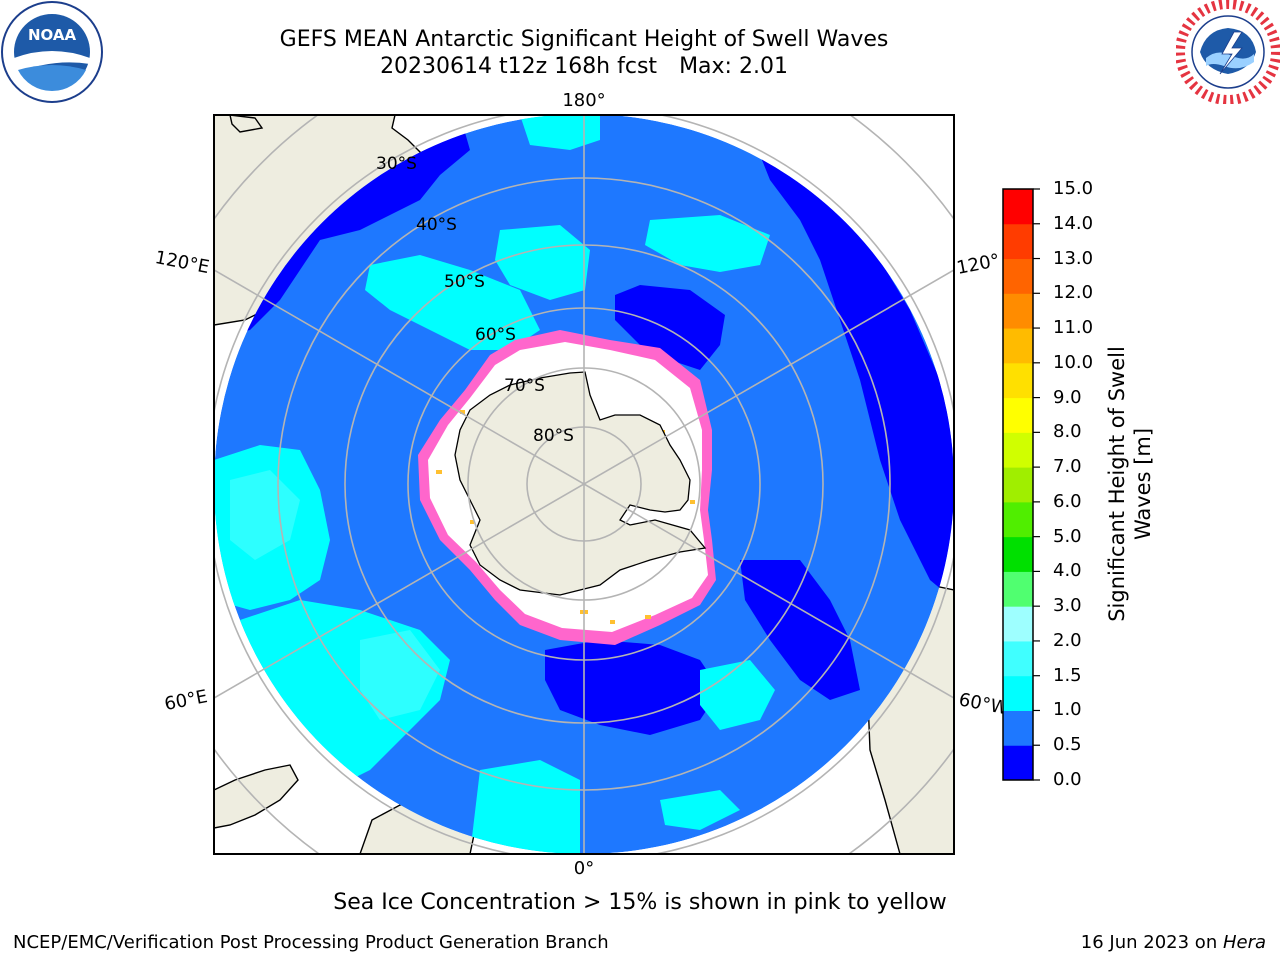  What do you see at coordinates (1067, 710) in the screenshot?
I see `colorbar-tick-label: 1.0` at bounding box center [1067, 710].